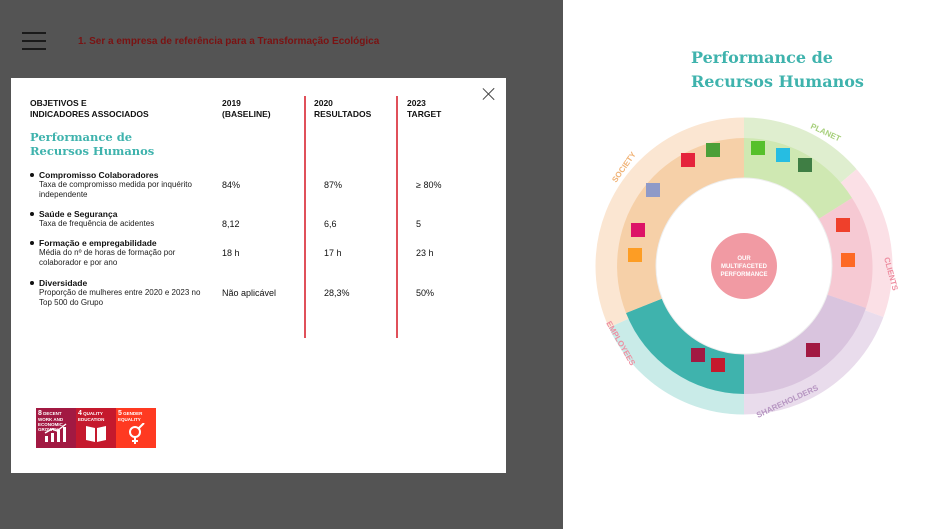 The width and height of the screenshot is (940, 529). Describe the element at coordinates (333, 185) in the screenshot. I see `value-2020: 87%` at that location.